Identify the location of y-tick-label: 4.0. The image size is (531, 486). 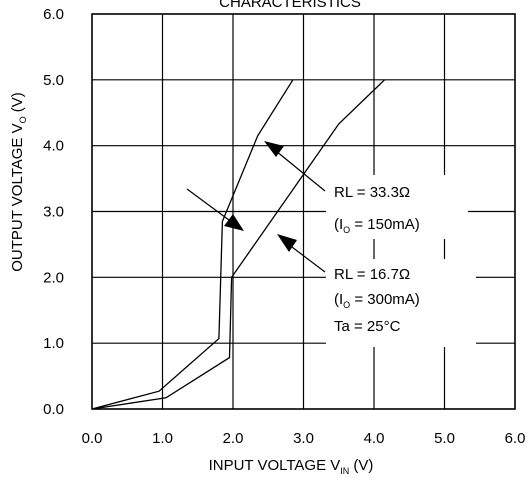
(53, 146).